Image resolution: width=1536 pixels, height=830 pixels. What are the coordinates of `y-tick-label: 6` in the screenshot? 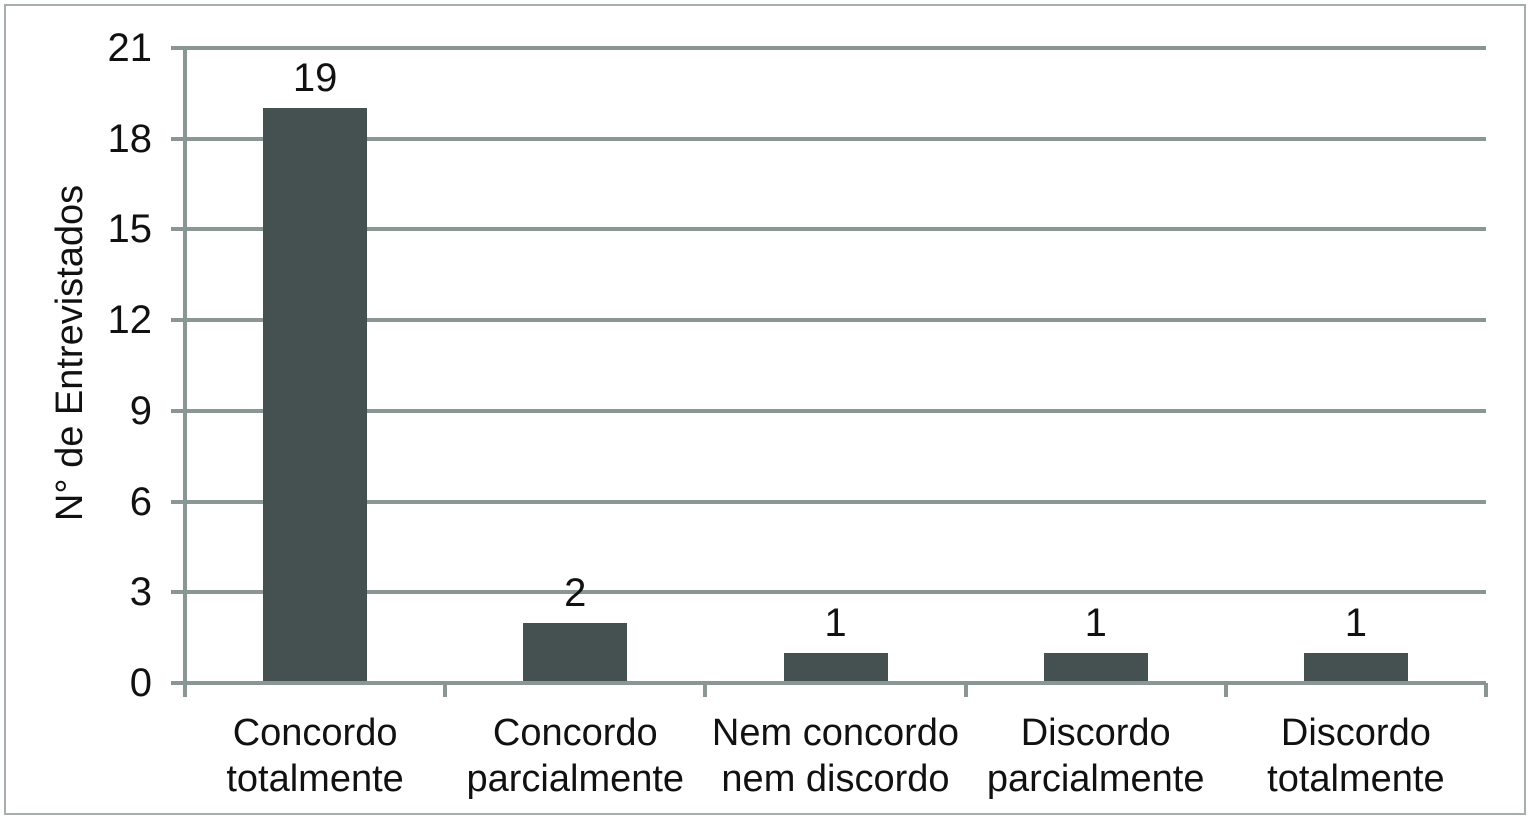 It's located at (140, 501).